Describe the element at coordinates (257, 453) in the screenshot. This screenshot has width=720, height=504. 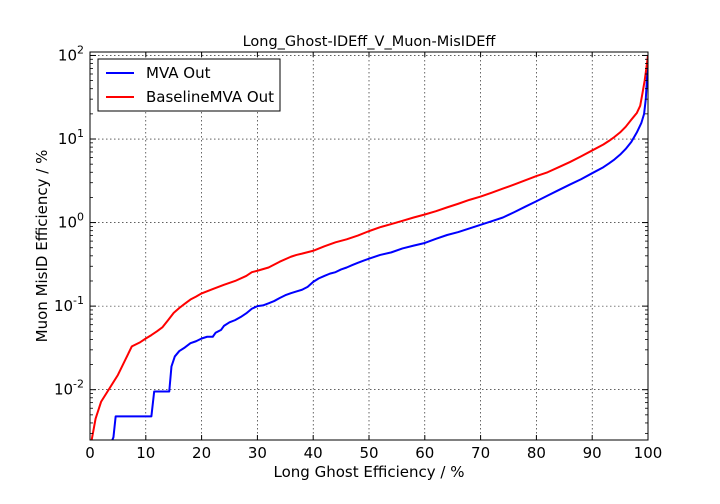
I see `x-tick-label: 30` at that location.